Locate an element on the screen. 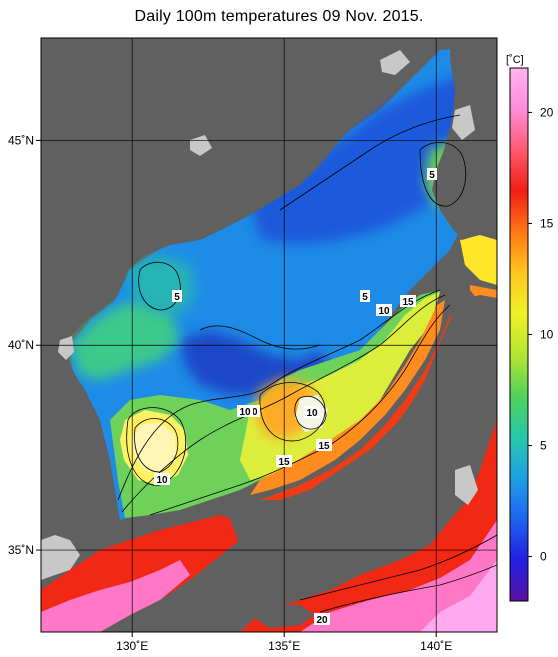 This screenshot has height=657, width=558. latitude-tick-label: 45˚N is located at coordinates (21, 140).